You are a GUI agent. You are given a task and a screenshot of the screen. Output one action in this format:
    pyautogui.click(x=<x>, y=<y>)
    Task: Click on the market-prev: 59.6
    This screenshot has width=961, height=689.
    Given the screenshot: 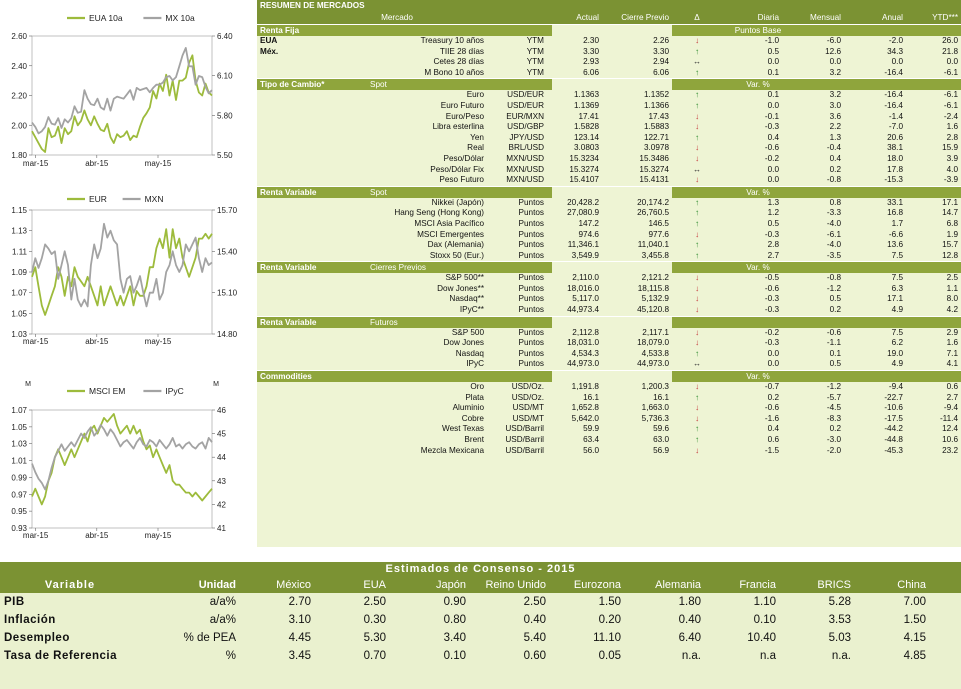 What is the action you would take?
    pyautogui.click(x=661, y=429)
    